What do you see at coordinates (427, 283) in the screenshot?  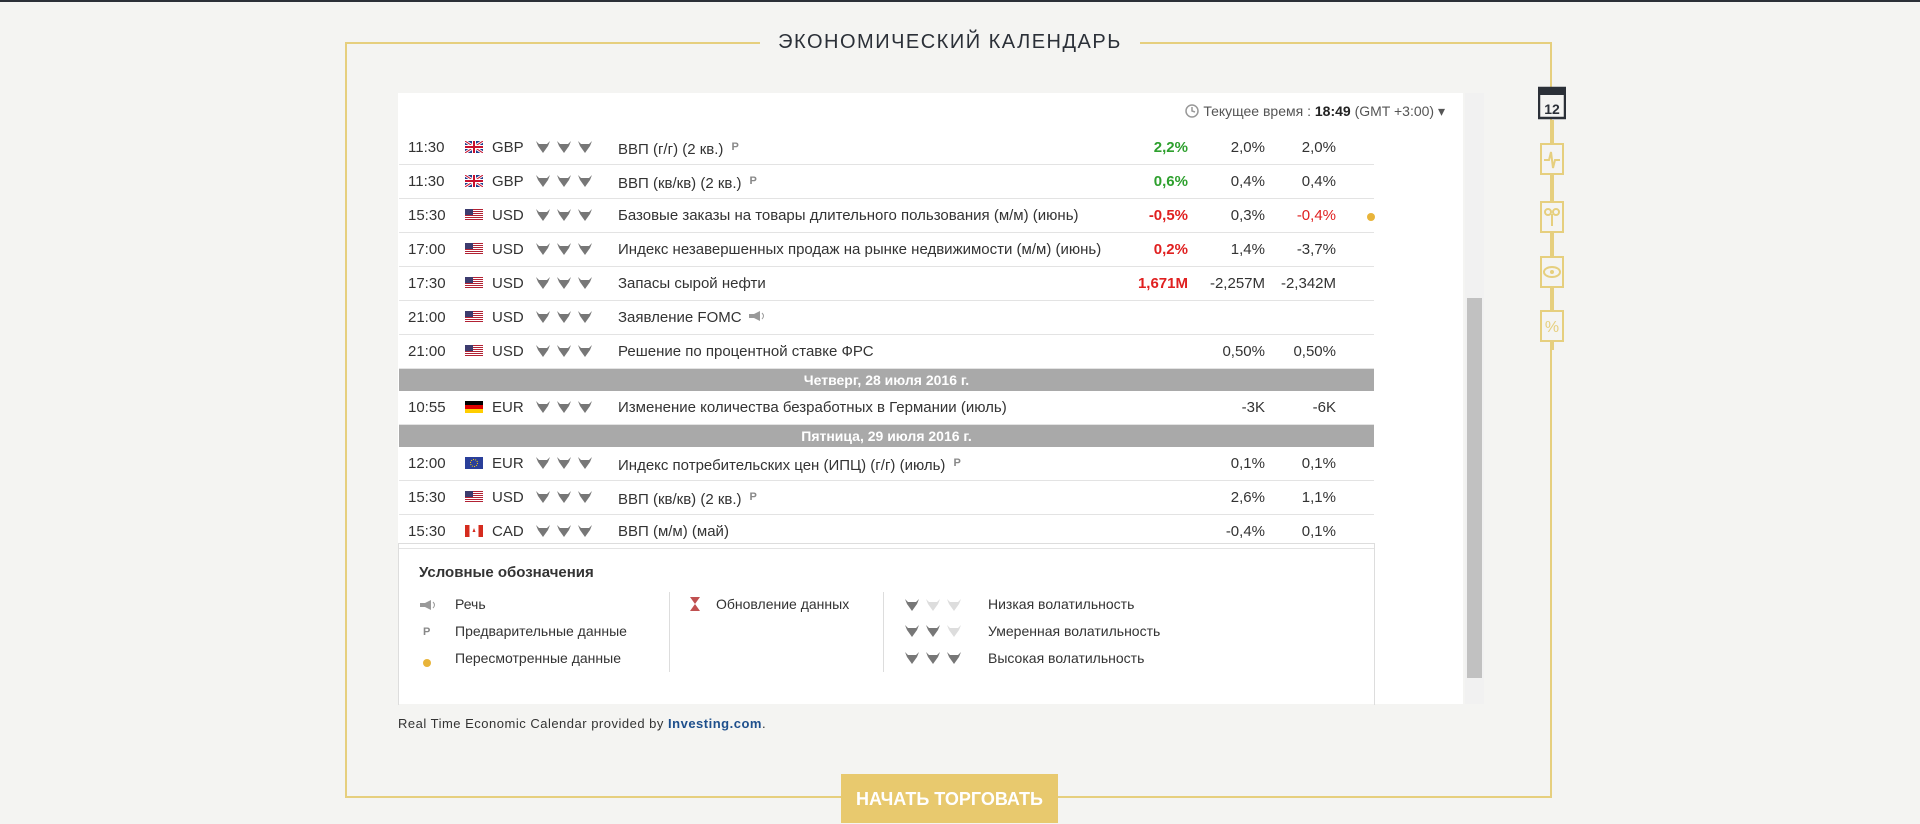 I see `event-time: 17:30` at bounding box center [427, 283].